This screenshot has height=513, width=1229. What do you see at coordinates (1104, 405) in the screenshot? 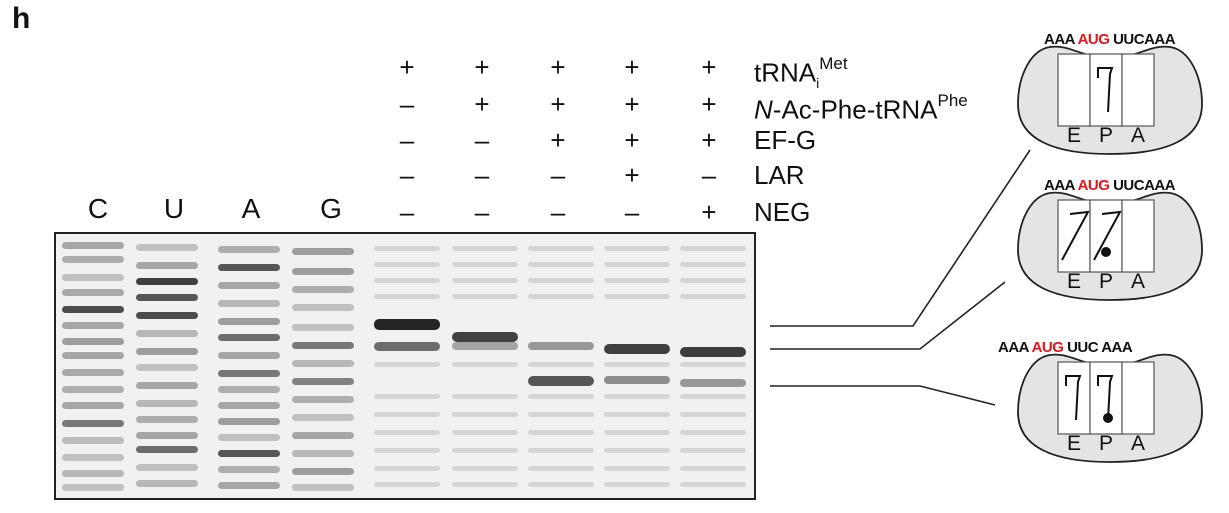
I see `ribosome-diagram: AAA AUG UUC AAA E P A` at bounding box center [1104, 405].